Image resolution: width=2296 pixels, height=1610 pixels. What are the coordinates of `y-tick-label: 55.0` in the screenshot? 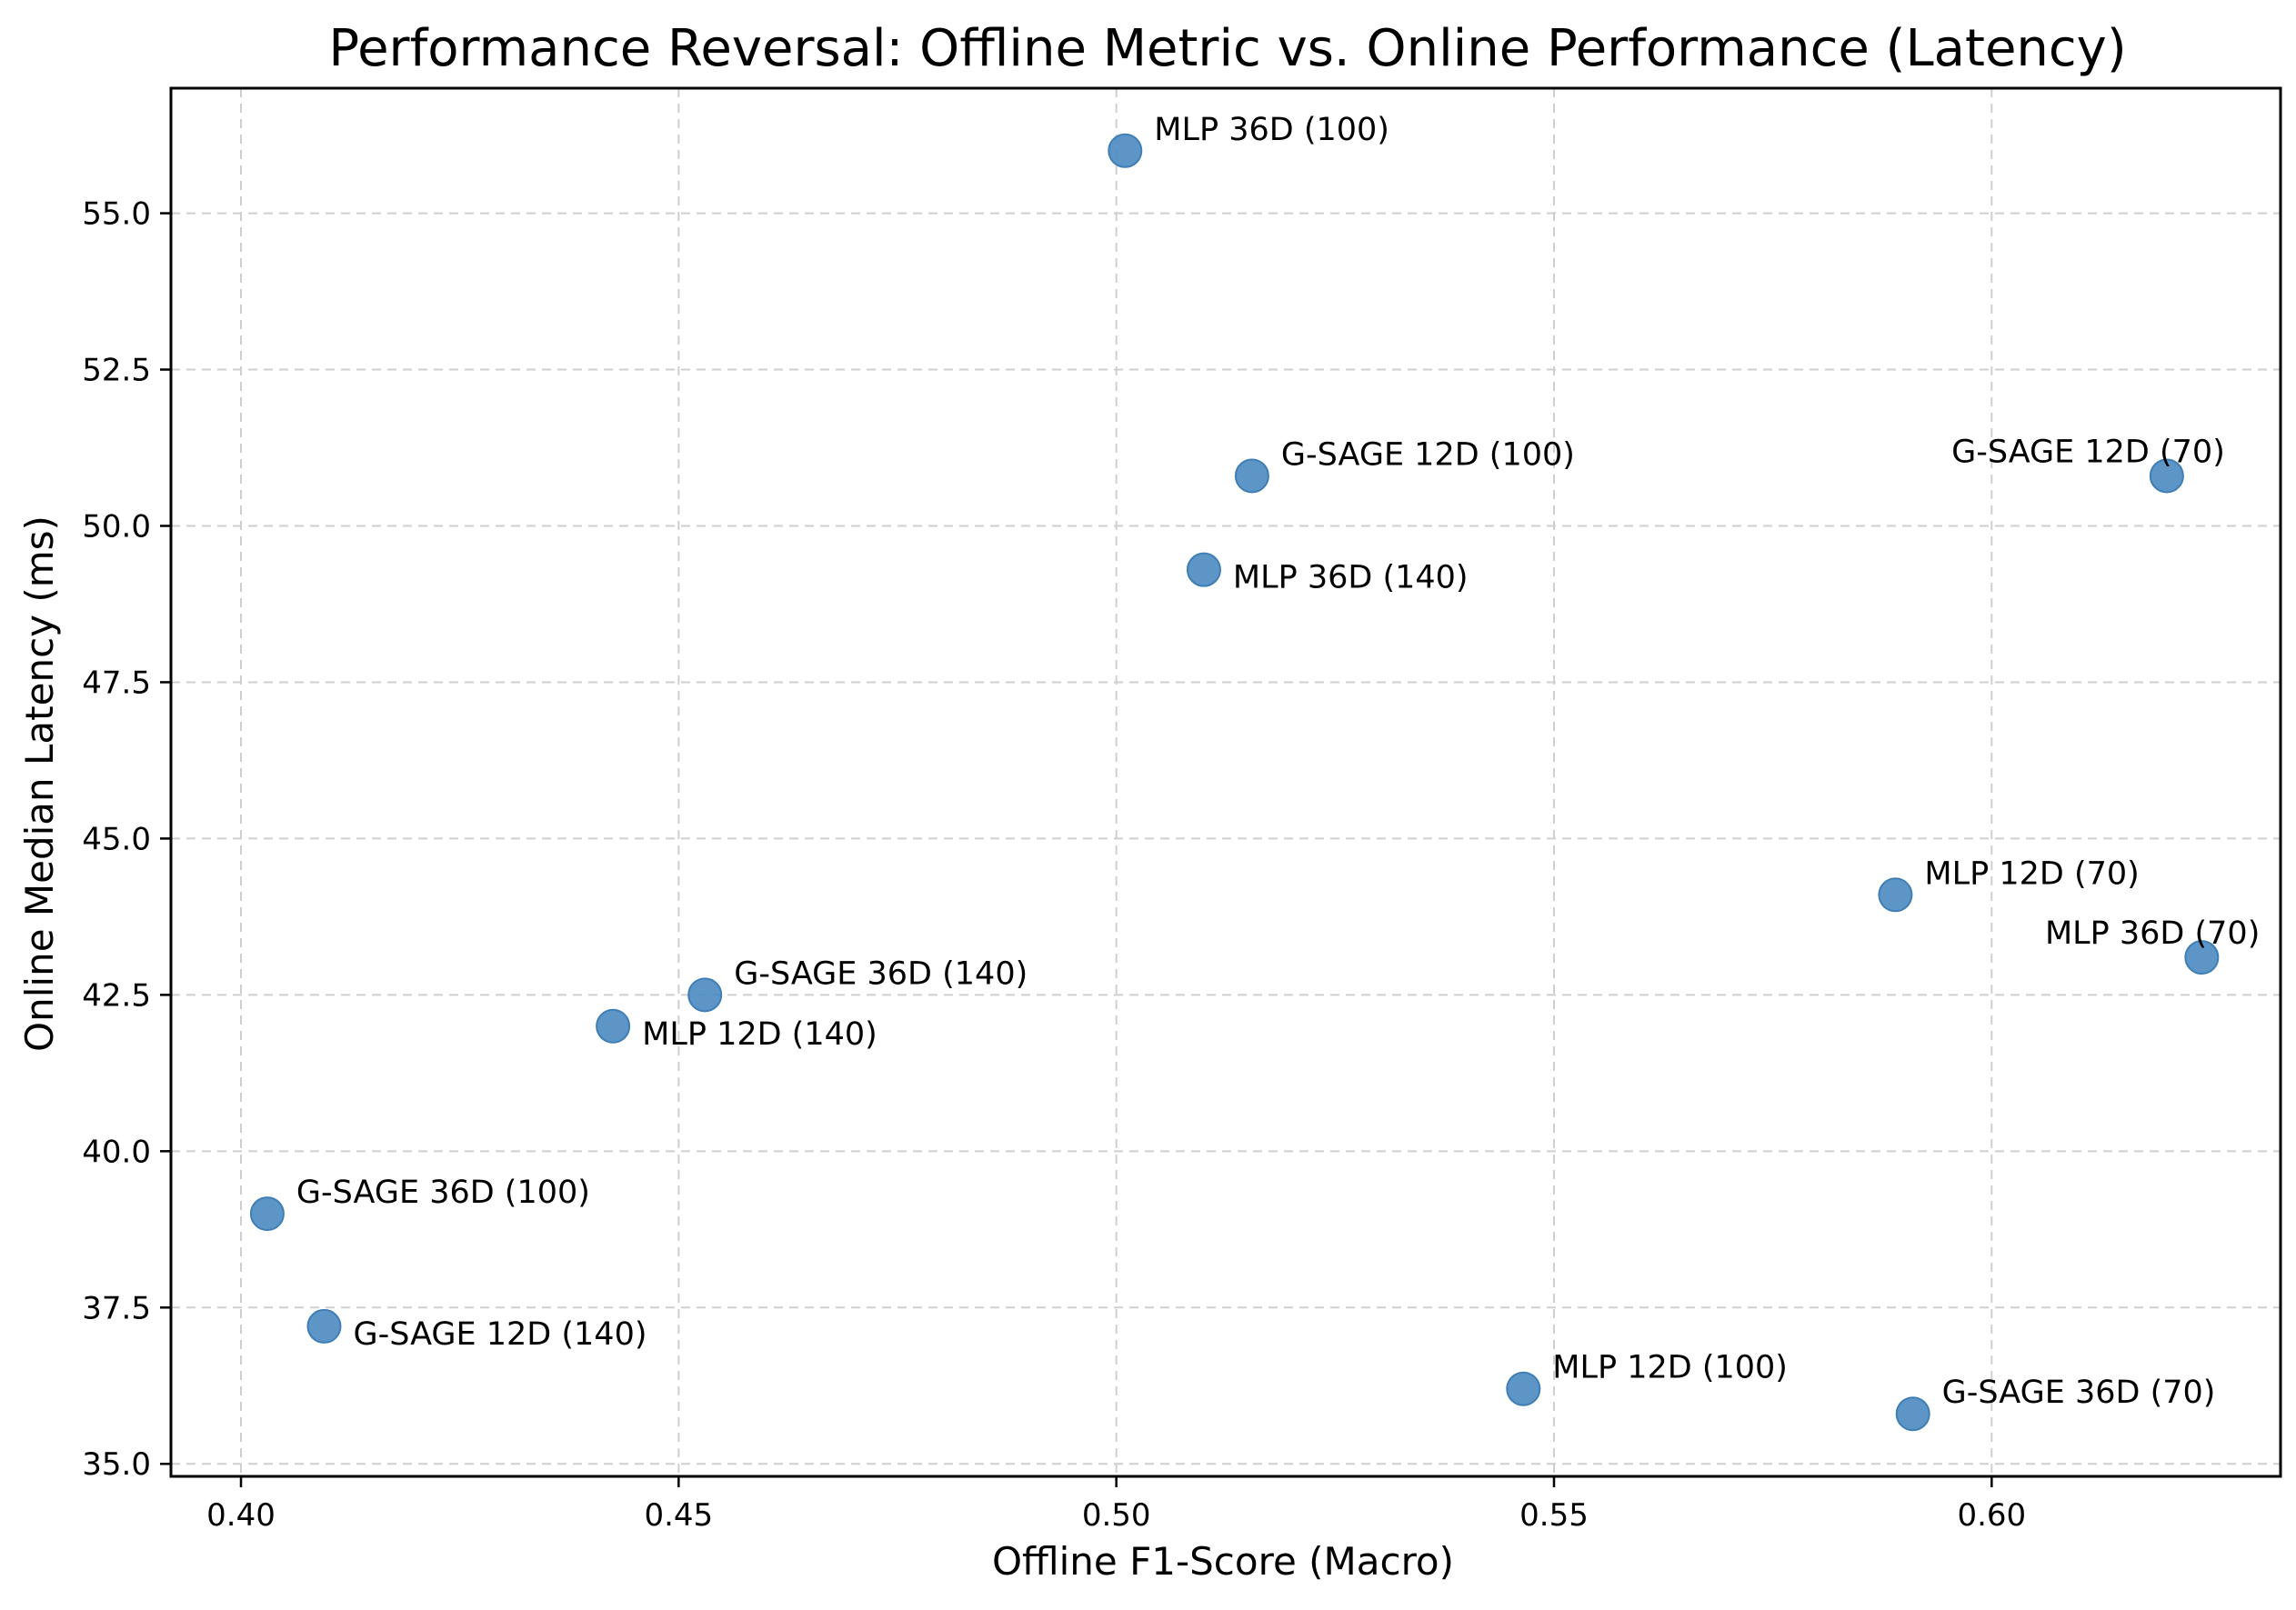 It's located at (116, 214).